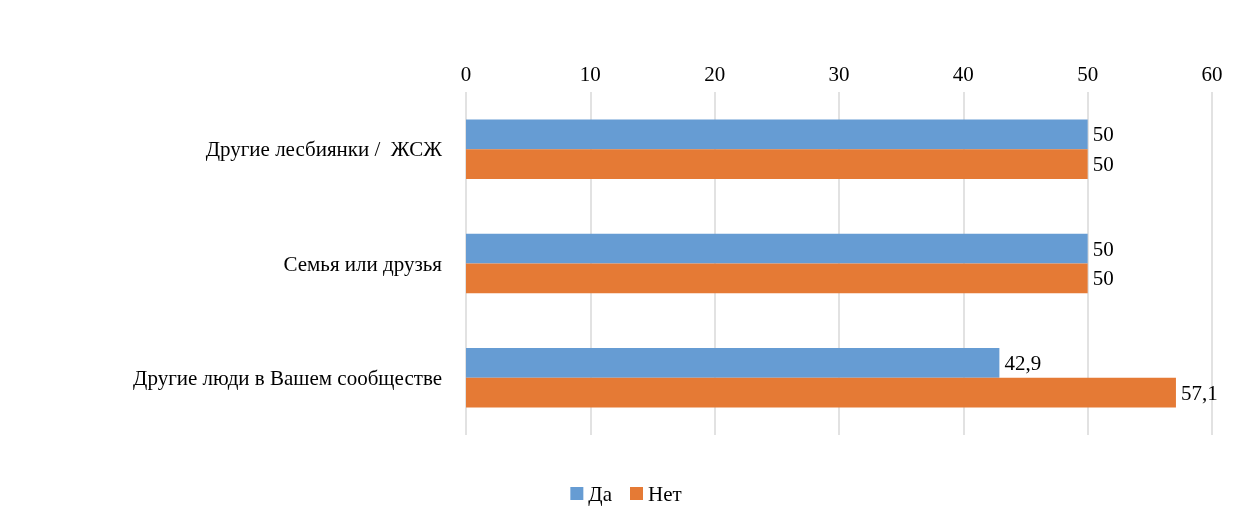  Describe the element at coordinates (963, 73) in the screenshot. I see `x-tick-label: 40` at that location.